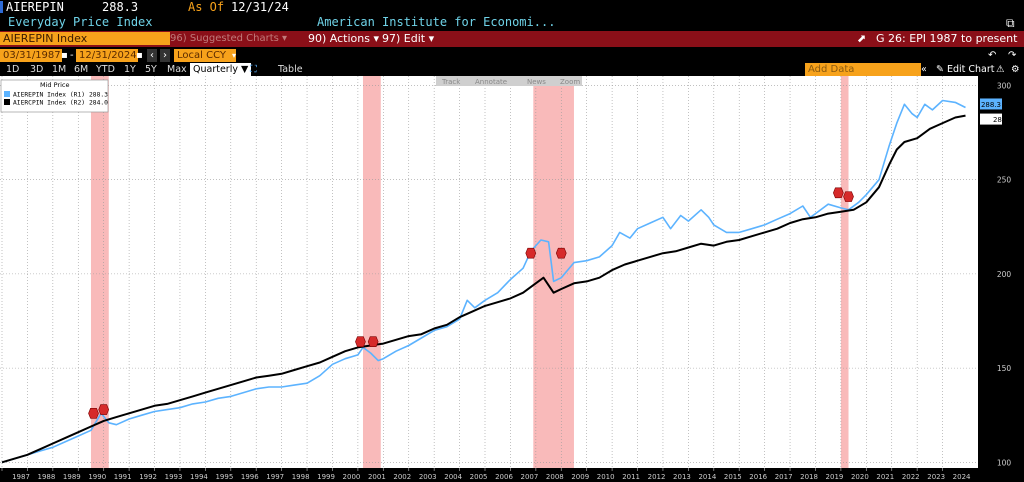 The image size is (1024, 482). I want to click on edit-button: 97) Edit ▾, so click(408, 38).